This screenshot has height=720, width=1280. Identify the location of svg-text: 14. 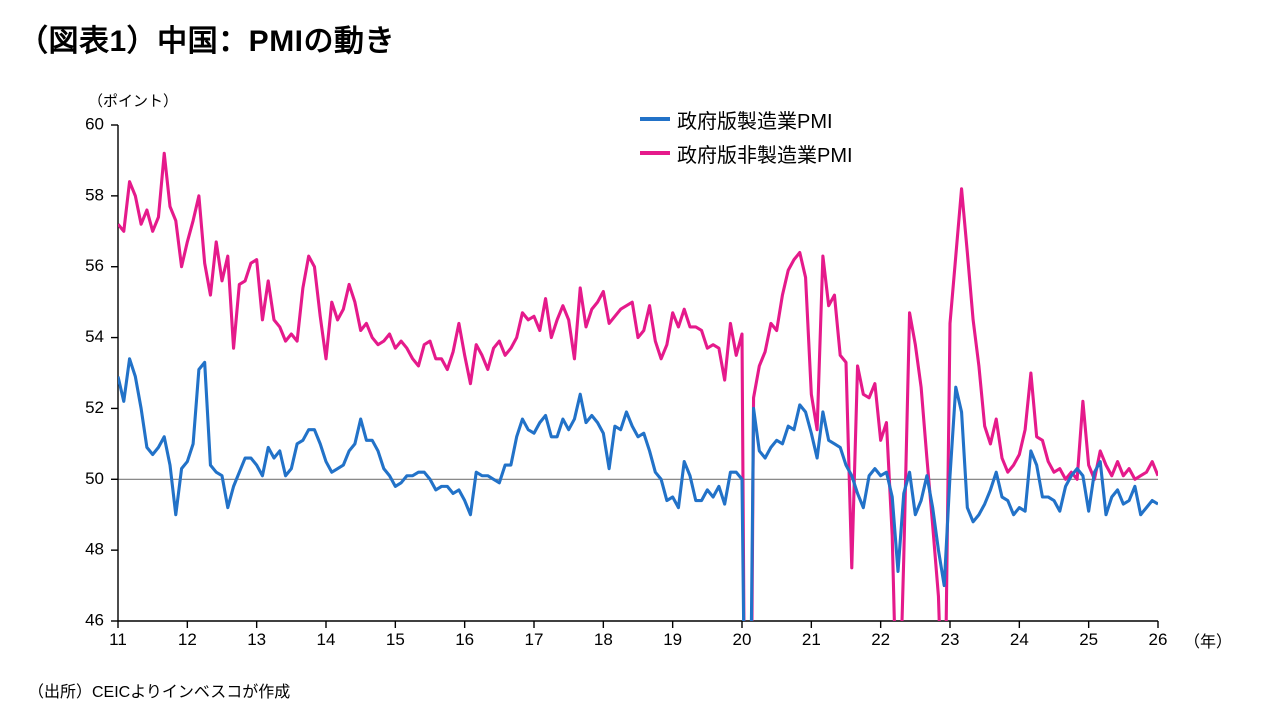
(326, 639).